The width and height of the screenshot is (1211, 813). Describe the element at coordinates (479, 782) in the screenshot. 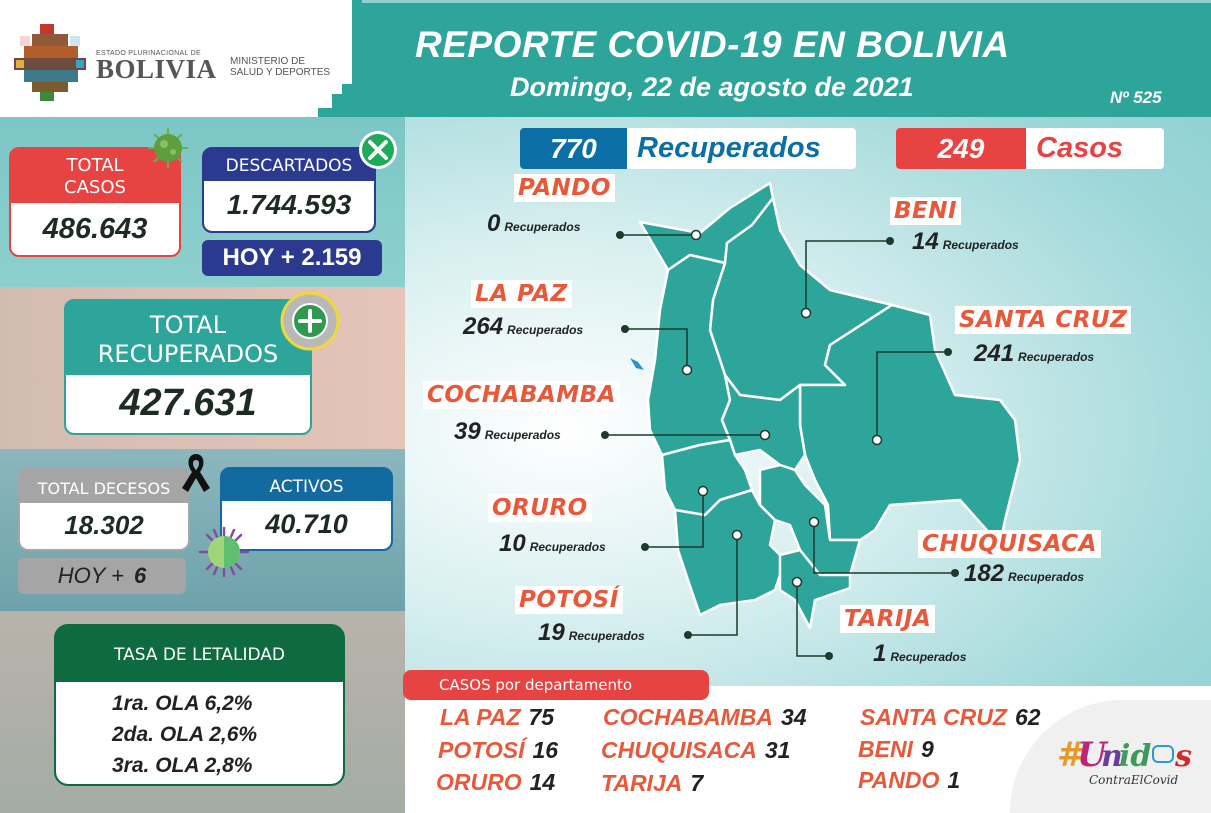

I see `case-dept-name: ORURO` at that location.